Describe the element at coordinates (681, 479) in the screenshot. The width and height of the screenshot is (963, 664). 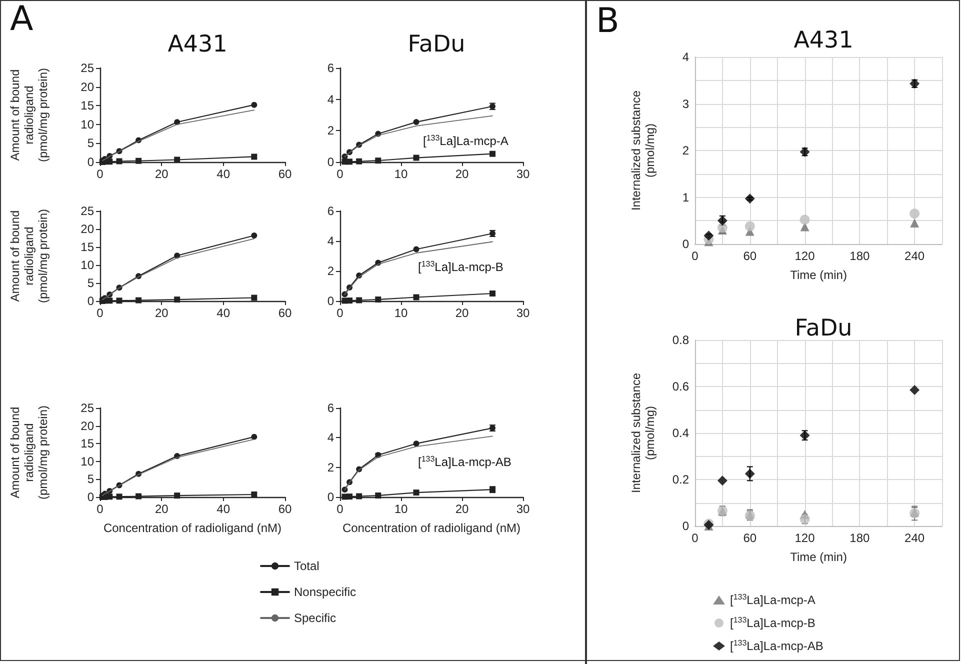
I see `y-tick-label: 0.2` at that location.